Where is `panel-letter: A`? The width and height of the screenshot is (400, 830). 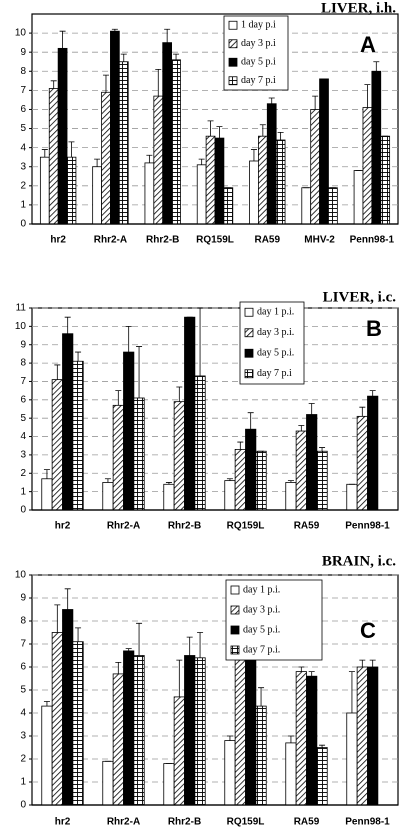 panel-letter: A is located at coordinates (368, 44).